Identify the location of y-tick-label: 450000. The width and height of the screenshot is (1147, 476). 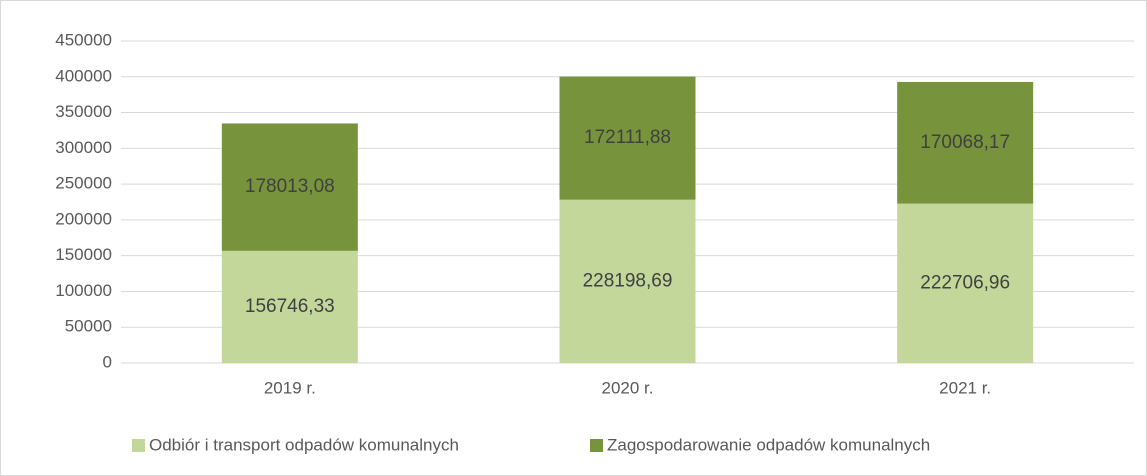
(83, 39).